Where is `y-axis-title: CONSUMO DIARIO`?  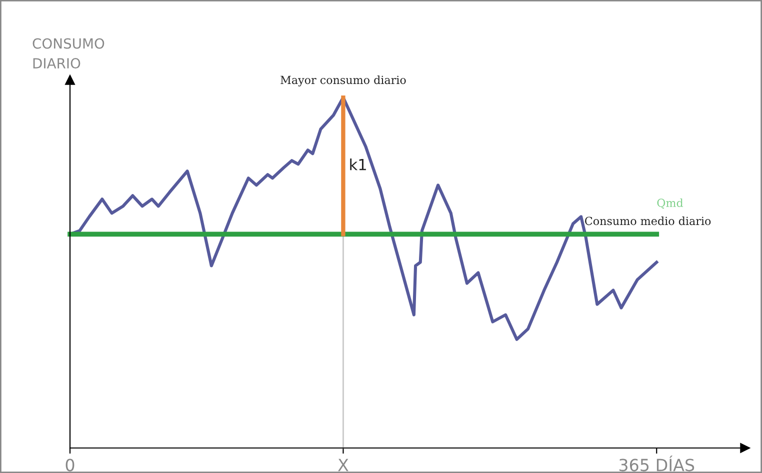 y-axis-title: CONSUMO DIARIO is located at coordinates (68, 53).